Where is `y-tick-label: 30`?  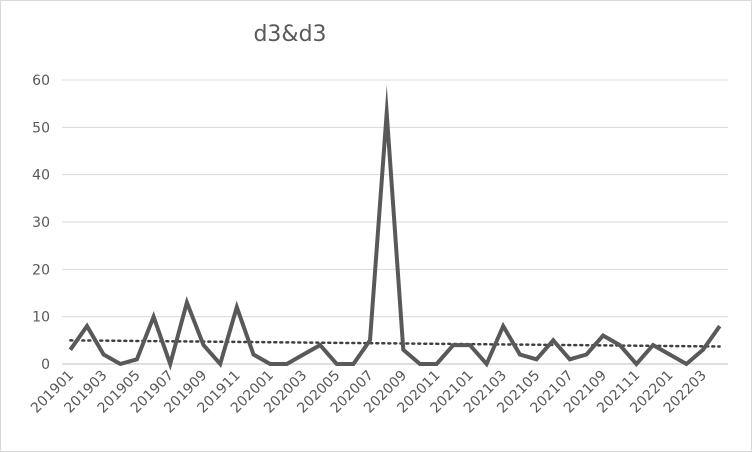 y-tick-label: 30 is located at coordinates (41, 223).